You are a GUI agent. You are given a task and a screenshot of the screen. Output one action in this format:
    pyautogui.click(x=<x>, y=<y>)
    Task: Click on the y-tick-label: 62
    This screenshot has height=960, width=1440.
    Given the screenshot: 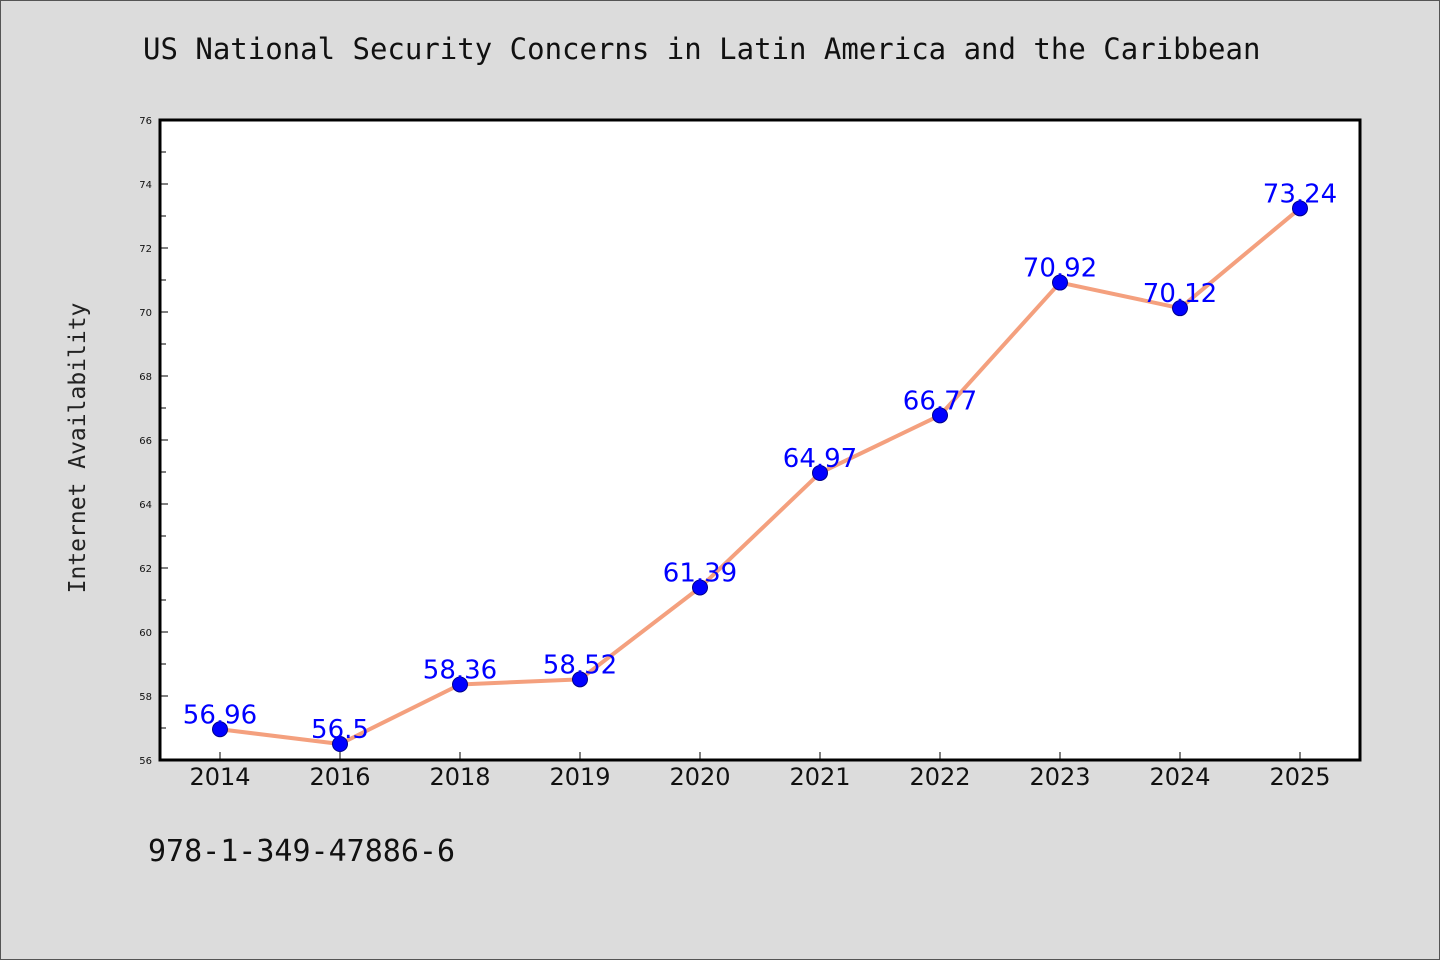 What is the action you would take?
    pyautogui.click(x=145, y=569)
    